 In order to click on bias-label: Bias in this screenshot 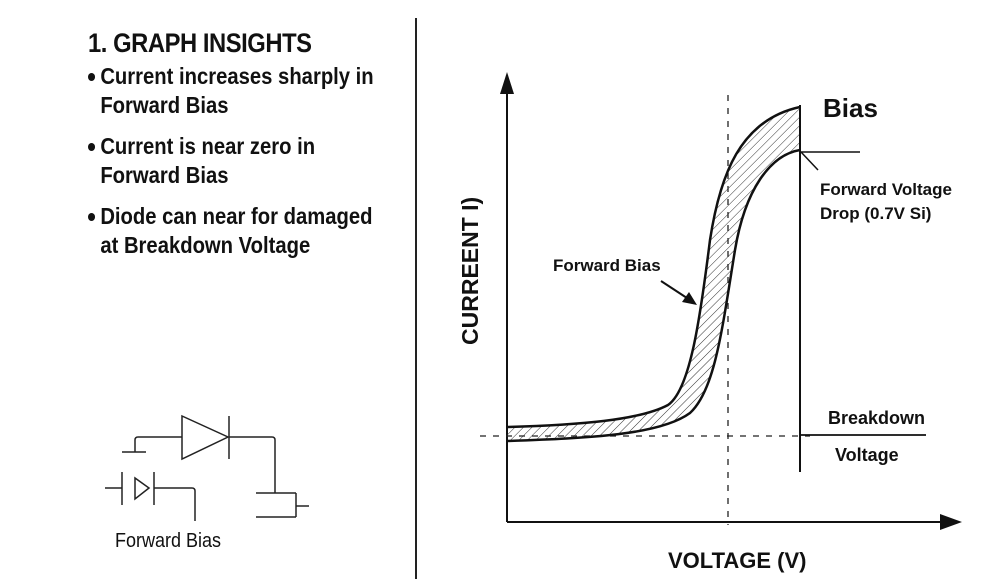, I will do `click(850, 108)`.